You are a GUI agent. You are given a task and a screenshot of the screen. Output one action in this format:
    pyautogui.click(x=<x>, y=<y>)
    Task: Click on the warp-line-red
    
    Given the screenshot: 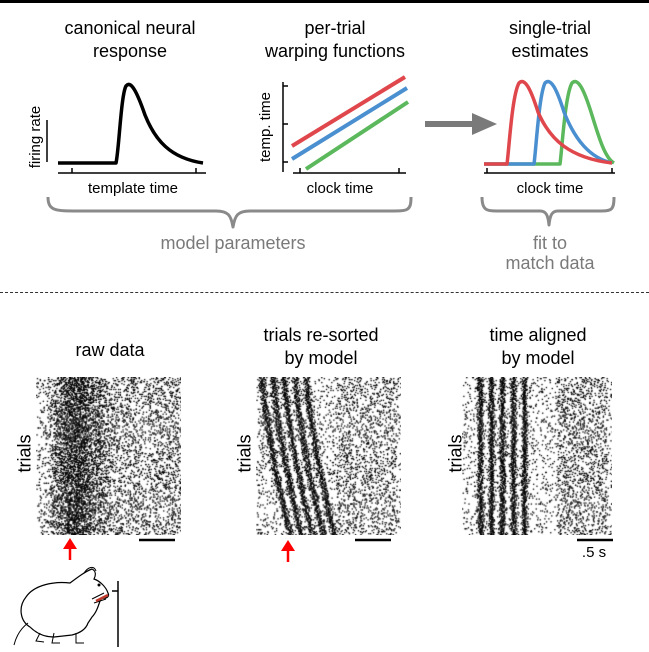 What is the action you would take?
    pyautogui.click(x=348, y=111)
    